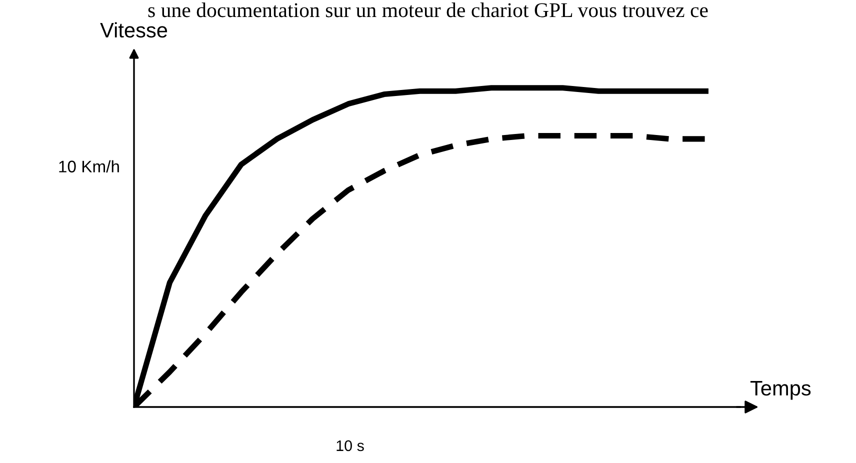 Image resolution: width=856 pixels, height=463 pixels. What do you see at coordinates (134, 30) in the screenshot?
I see `y-axis-title: Vitesse` at bounding box center [134, 30].